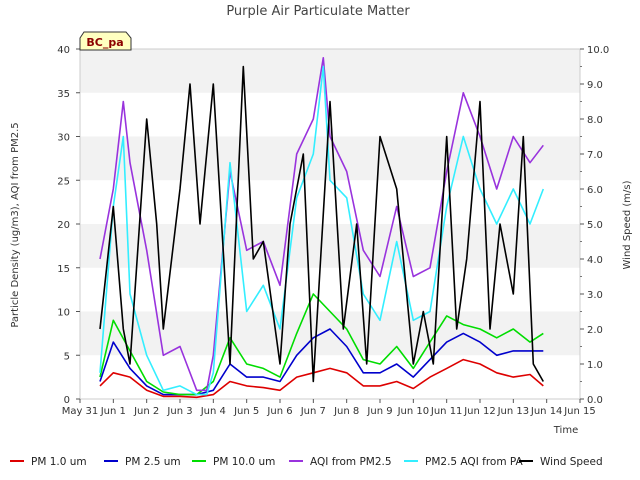 The height and width of the screenshot is (480, 640). I want to click on y-right-tick-label: 8.0, so click(595, 120).